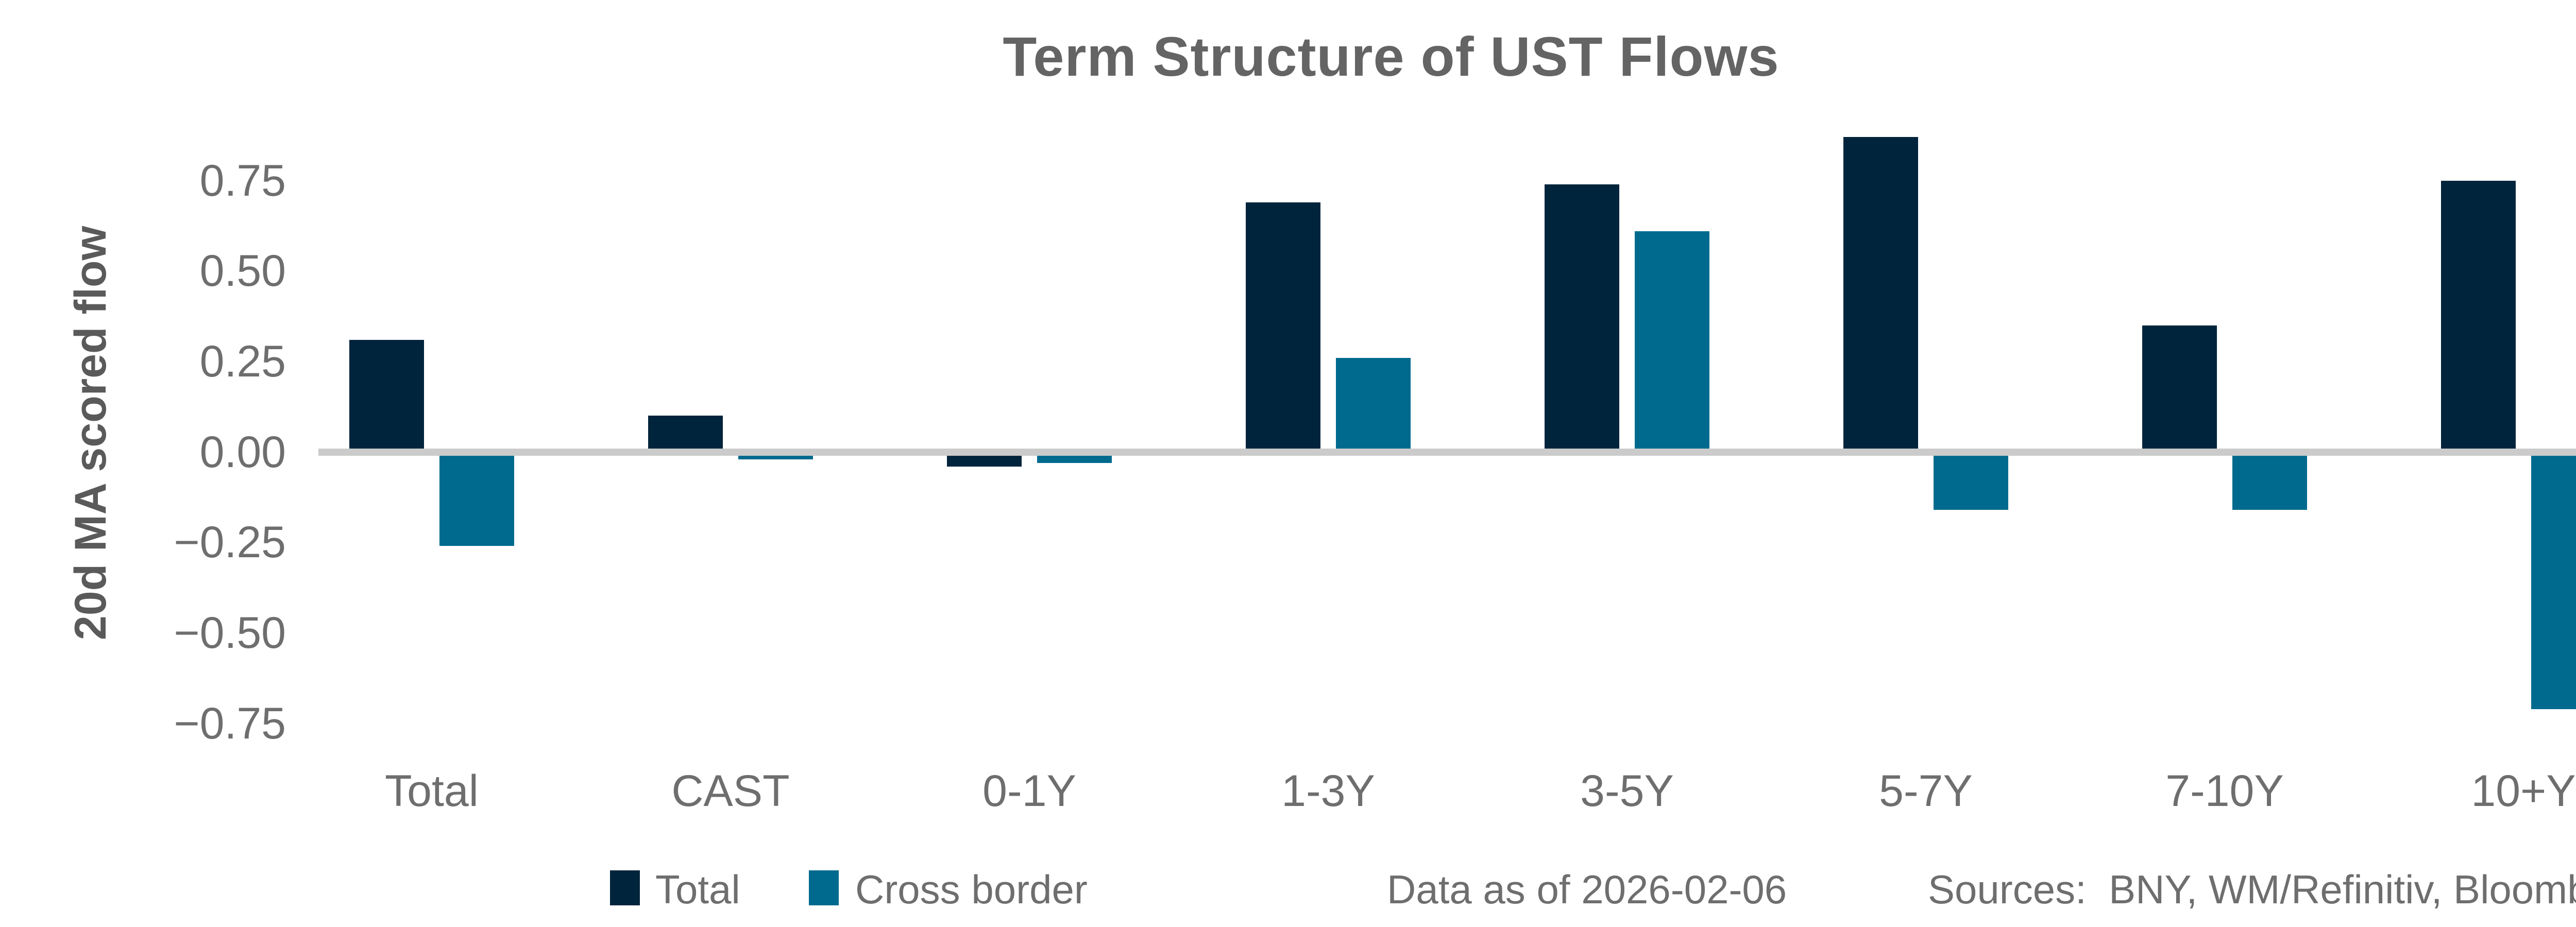 The image size is (2576, 927). Describe the element at coordinates (1627, 791) in the screenshot. I see `x-axis-label: 3-5Y` at that location.